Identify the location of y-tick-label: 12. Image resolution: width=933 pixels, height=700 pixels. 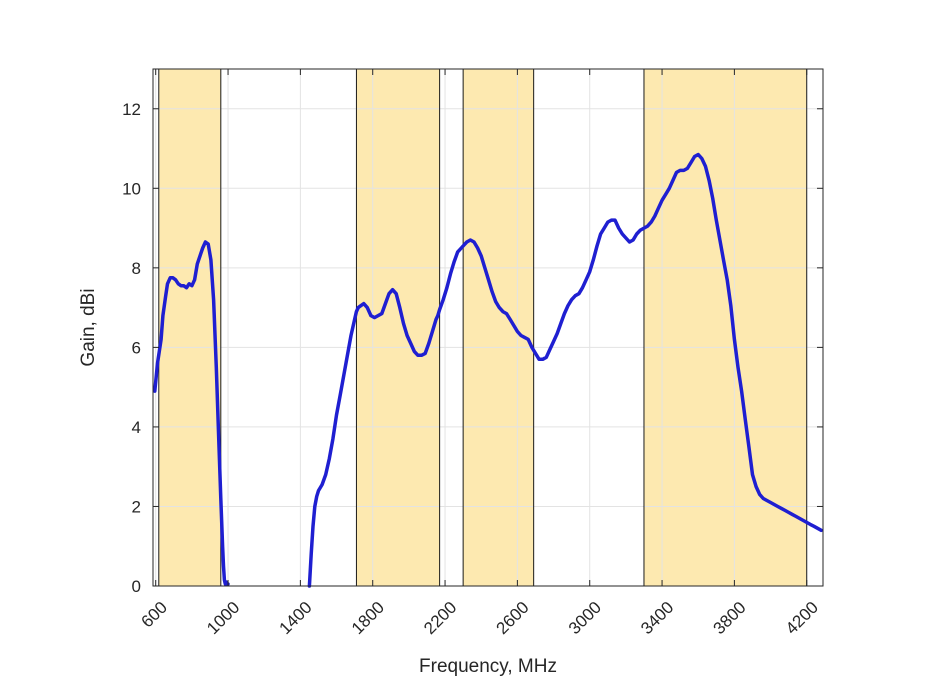
(131, 109).